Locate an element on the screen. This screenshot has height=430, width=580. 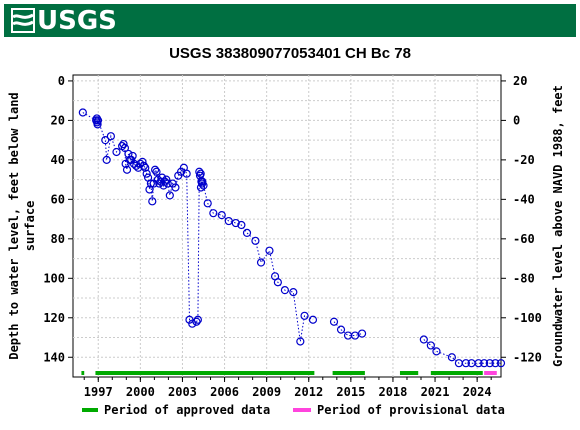
y-tick-label-left: 20 is located at coordinates (58, 120).